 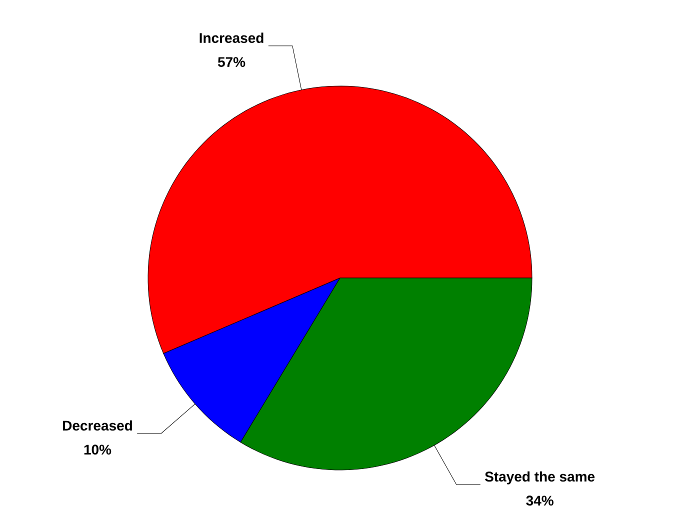 What do you see at coordinates (97, 425) in the screenshot?
I see `slice-label: Decreased` at bounding box center [97, 425].